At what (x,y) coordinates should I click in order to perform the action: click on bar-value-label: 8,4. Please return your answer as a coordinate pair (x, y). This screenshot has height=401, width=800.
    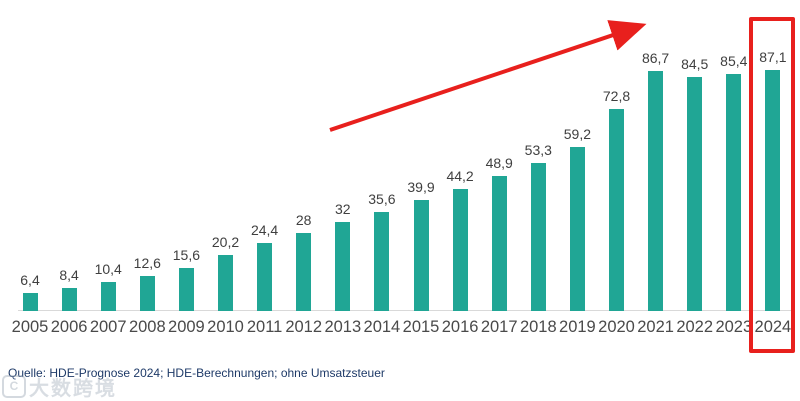
    Looking at the image, I should click on (69, 274).